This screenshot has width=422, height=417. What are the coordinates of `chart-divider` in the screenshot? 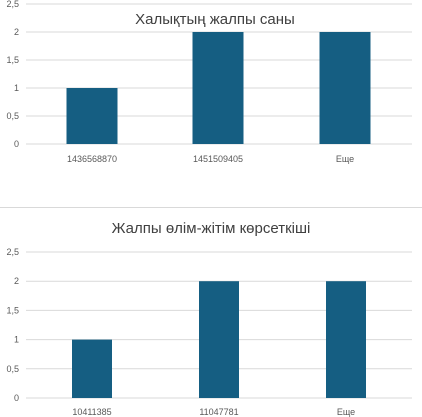 It's located at (211, 207).